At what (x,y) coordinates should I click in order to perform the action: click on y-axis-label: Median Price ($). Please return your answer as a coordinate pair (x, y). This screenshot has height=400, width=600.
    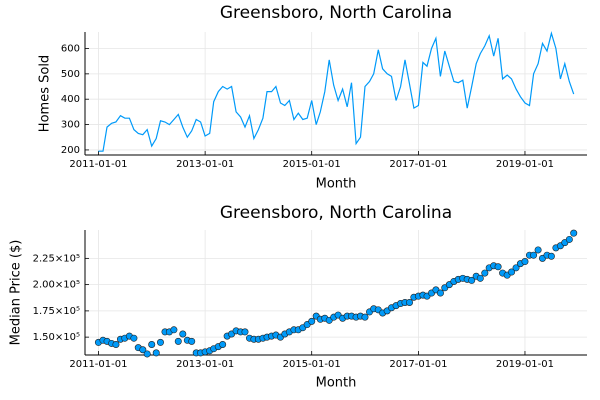
    Looking at the image, I should click on (16, 293).